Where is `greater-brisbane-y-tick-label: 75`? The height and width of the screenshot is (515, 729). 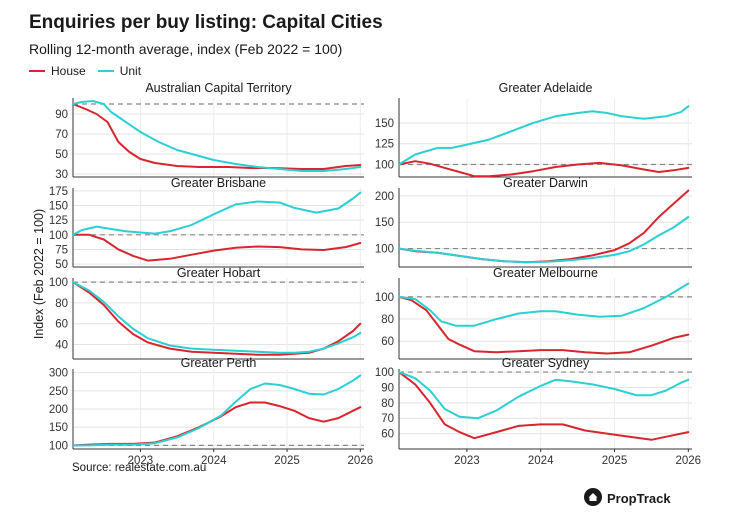
greater-brisbane-y-tick-label: 75 is located at coordinates (61, 250).